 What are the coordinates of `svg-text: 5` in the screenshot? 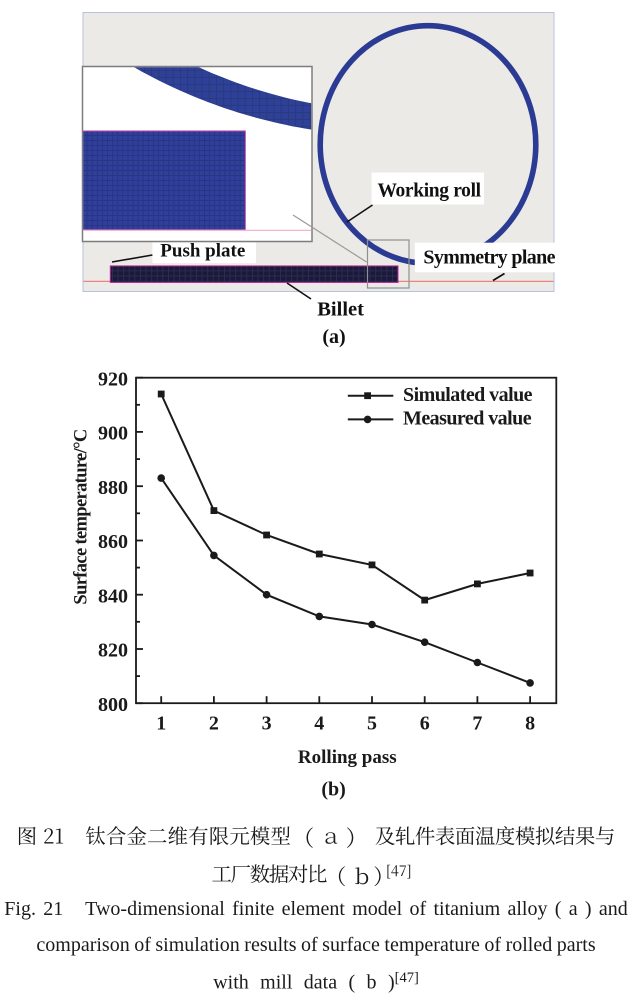 It's located at (372, 724).